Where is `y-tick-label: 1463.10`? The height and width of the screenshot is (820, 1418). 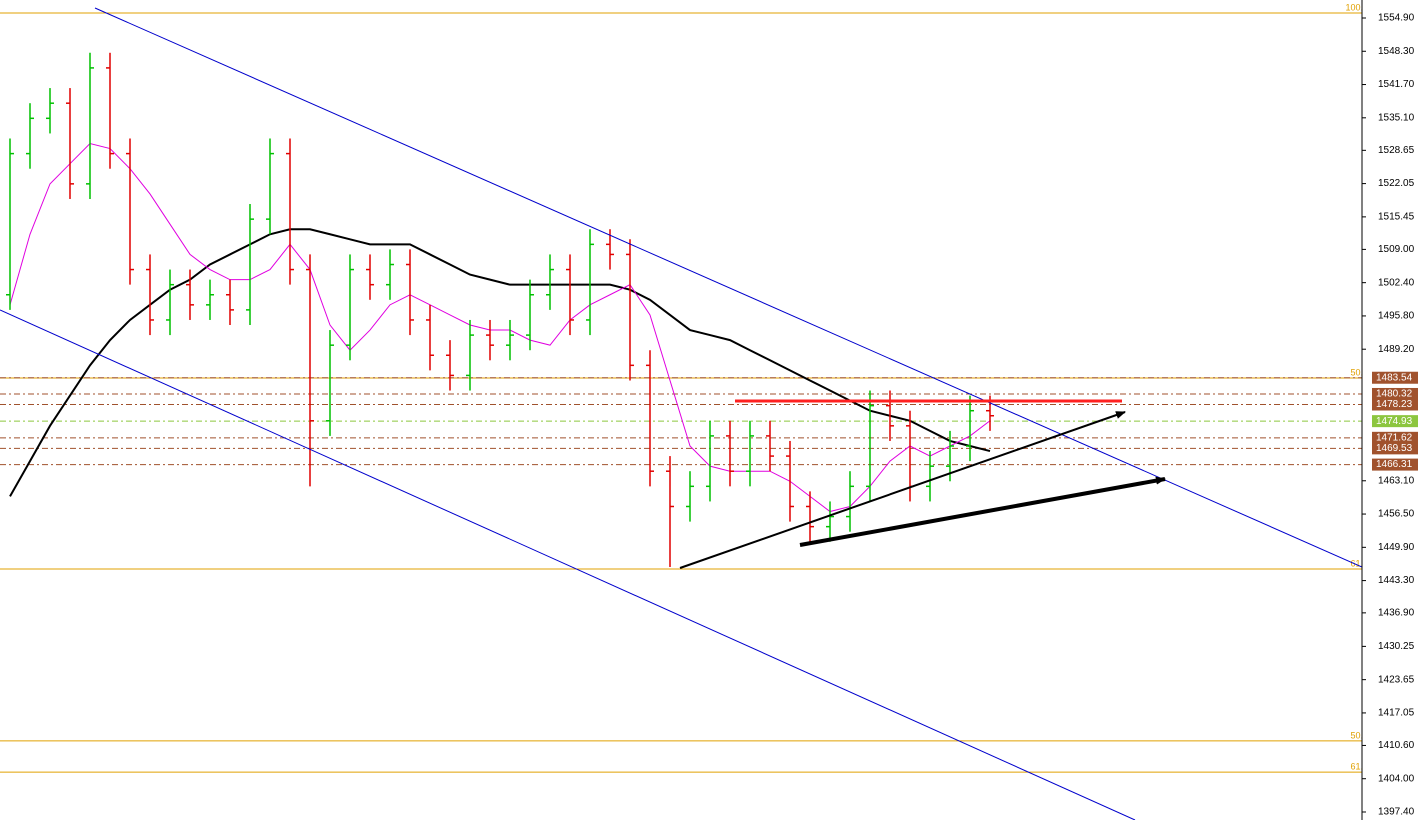
y-tick-label: 1463.10 is located at coordinates (1396, 480).